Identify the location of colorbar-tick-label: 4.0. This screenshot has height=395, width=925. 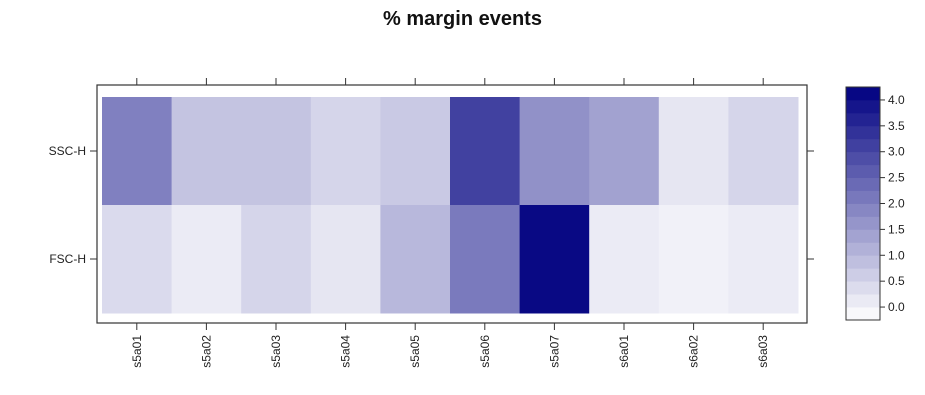
(896, 100).